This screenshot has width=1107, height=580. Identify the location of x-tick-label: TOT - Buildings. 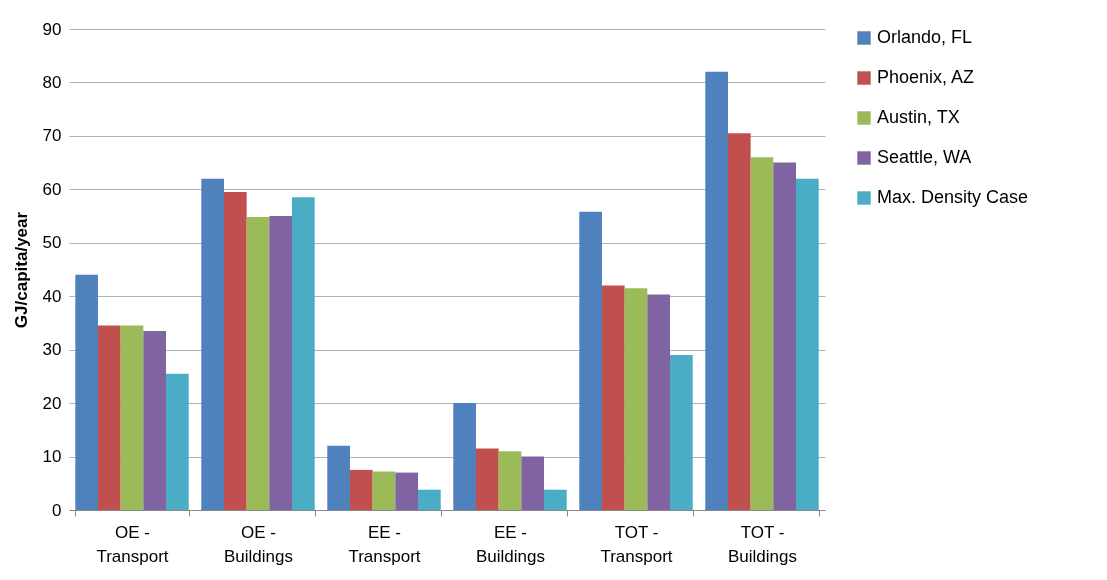
(762, 544).